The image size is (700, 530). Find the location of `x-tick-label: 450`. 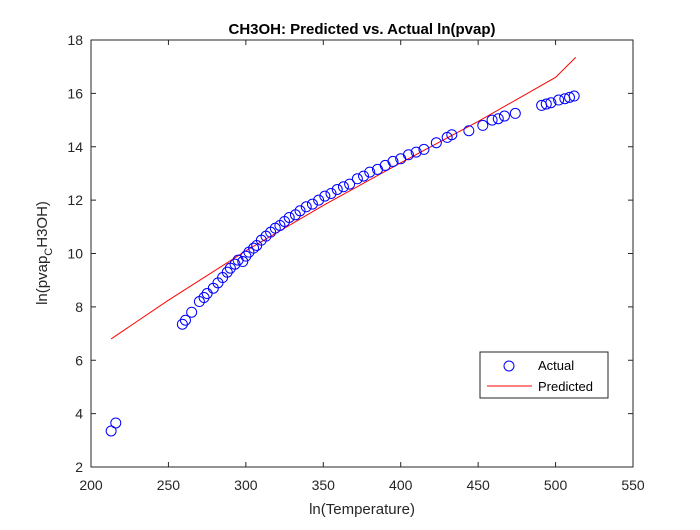

x-tick-label: 450 is located at coordinates (478, 485).